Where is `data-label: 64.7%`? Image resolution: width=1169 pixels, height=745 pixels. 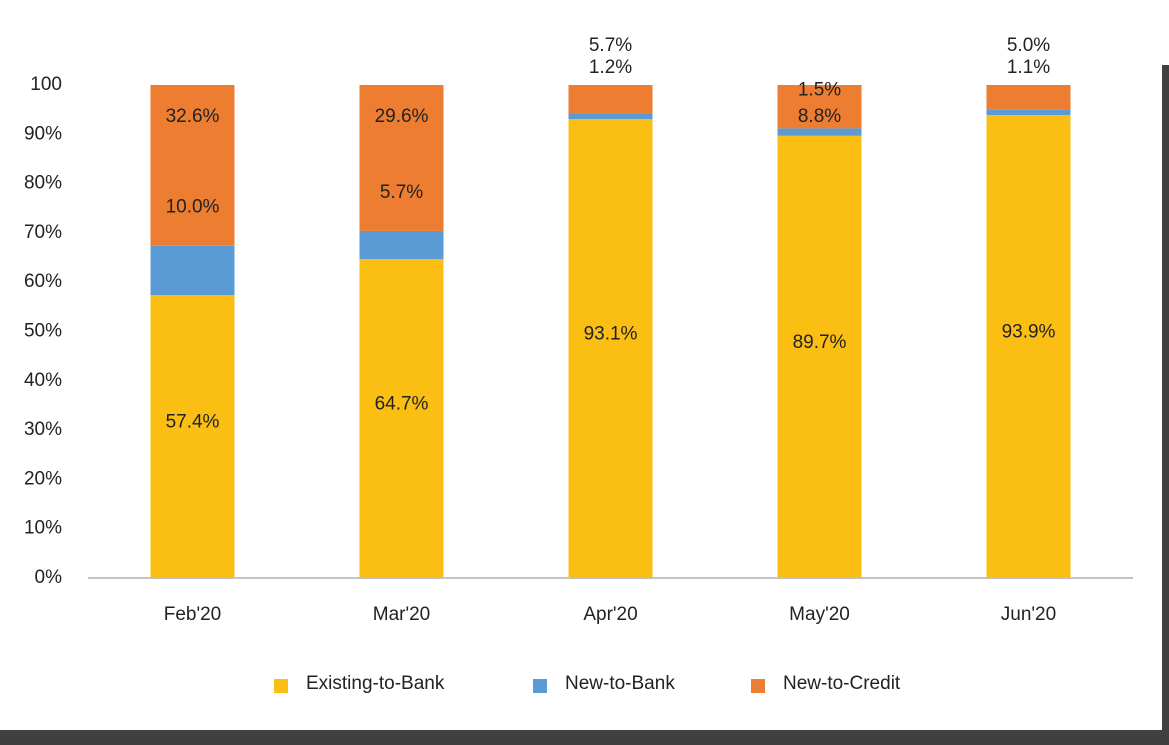 data-label: 64.7% is located at coordinates (402, 404).